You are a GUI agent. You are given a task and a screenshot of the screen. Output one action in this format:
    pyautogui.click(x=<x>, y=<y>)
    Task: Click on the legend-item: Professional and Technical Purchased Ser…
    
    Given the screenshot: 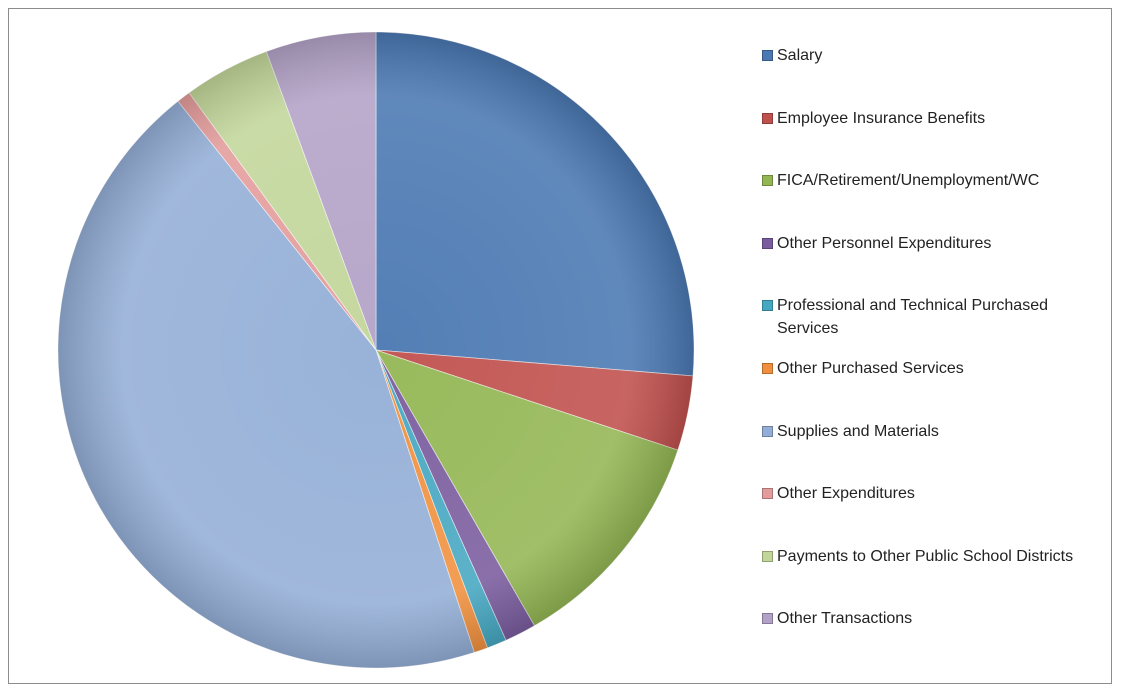 What is the action you would take?
    pyautogui.click(x=934, y=317)
    